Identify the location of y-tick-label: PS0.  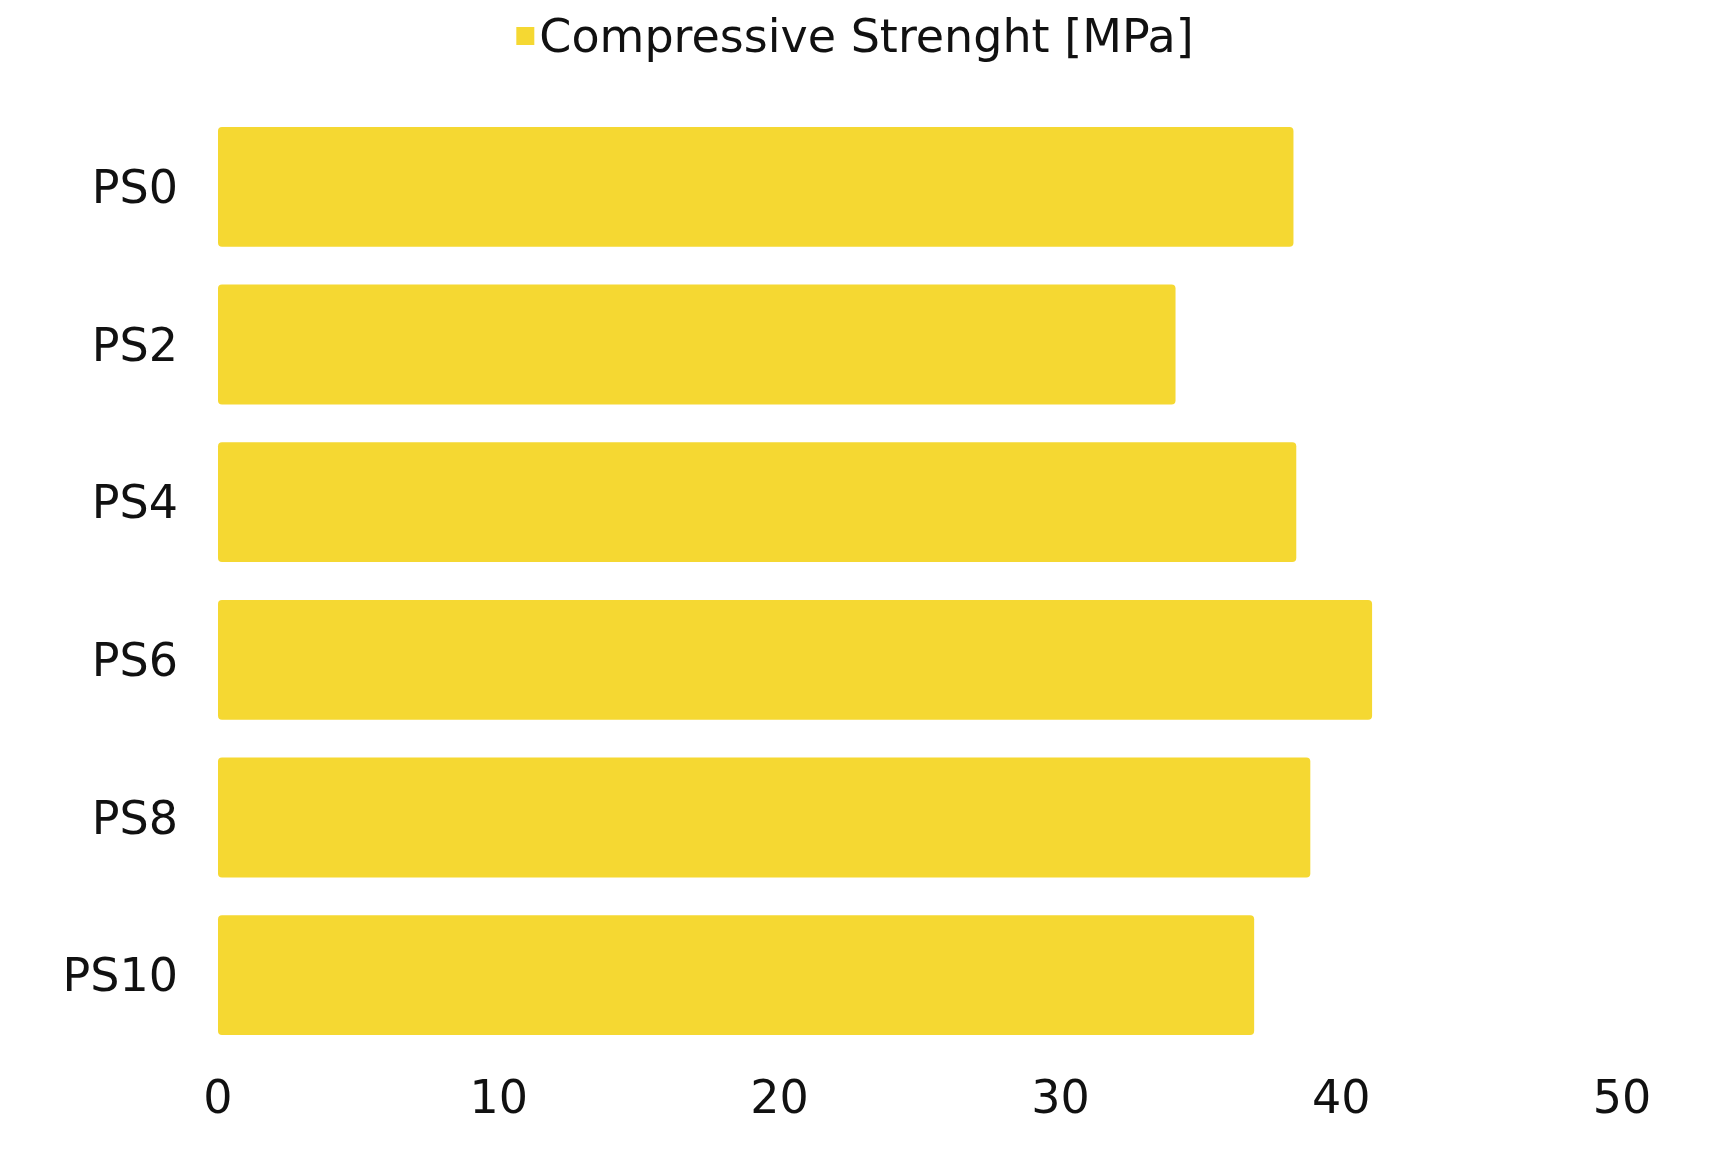
(134, 186).